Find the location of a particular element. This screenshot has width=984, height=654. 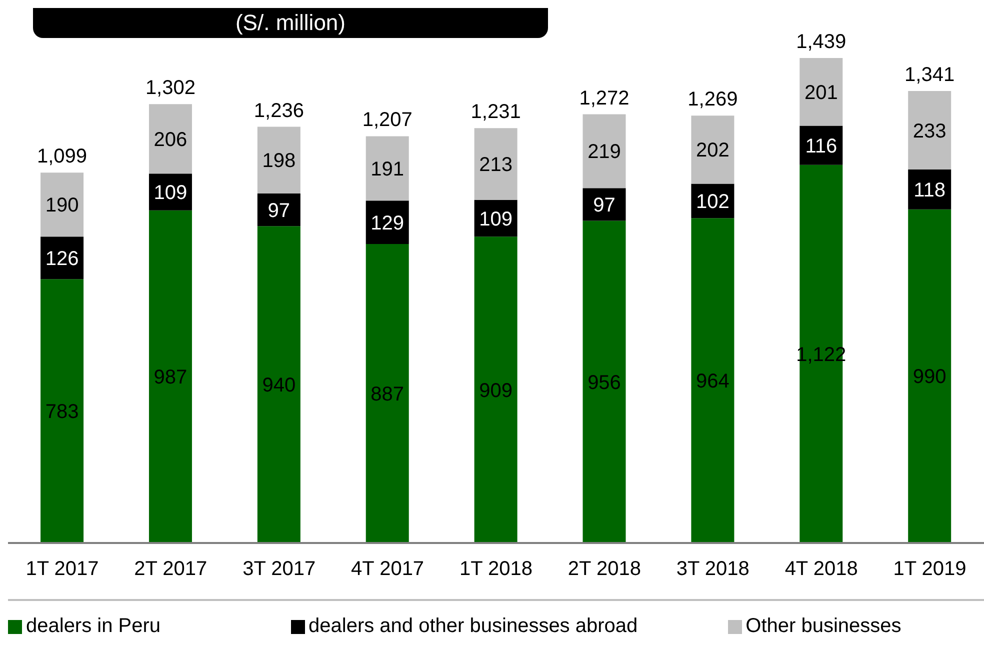

data-label: 202 is located at coordinates (713, 151).